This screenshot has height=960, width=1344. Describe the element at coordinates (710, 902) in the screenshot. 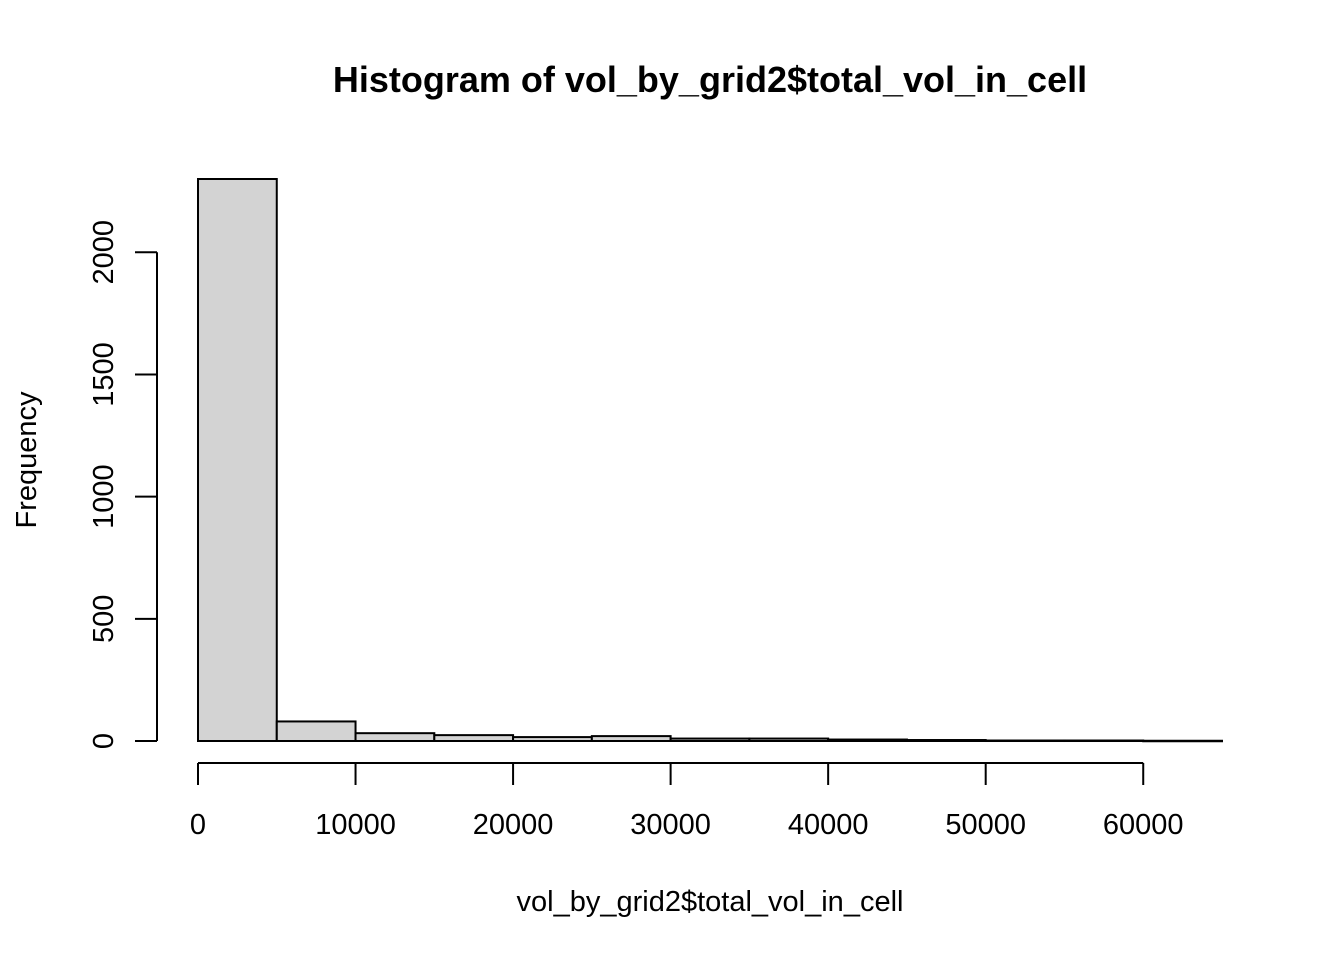

I see `x-axis-label: vol_by_grid2$total_vol_in_cell` at that location.